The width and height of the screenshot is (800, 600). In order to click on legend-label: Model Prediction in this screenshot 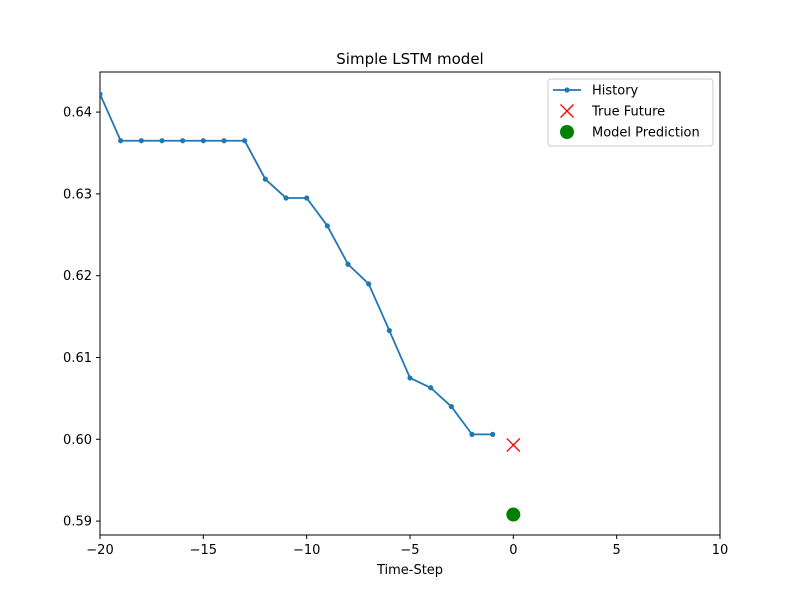, I will do `click(646, 133)`.